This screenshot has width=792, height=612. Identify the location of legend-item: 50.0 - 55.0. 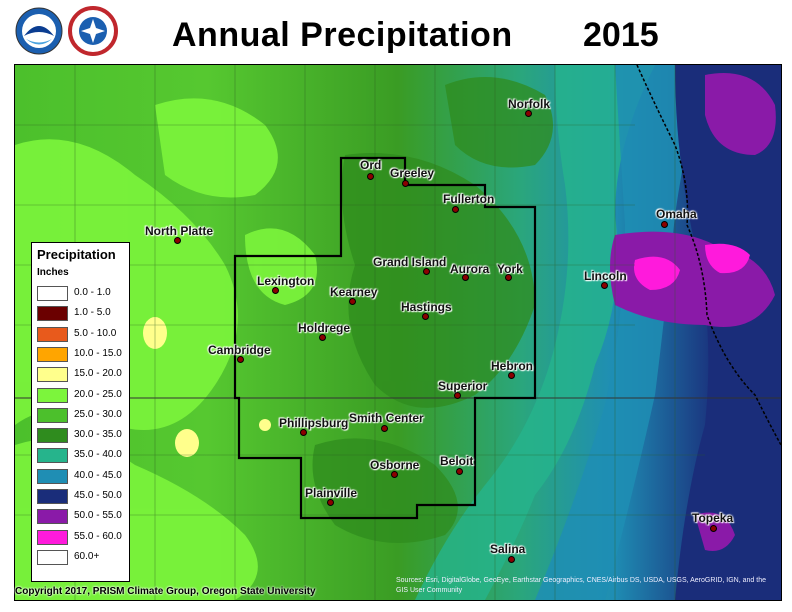
(82, 517).